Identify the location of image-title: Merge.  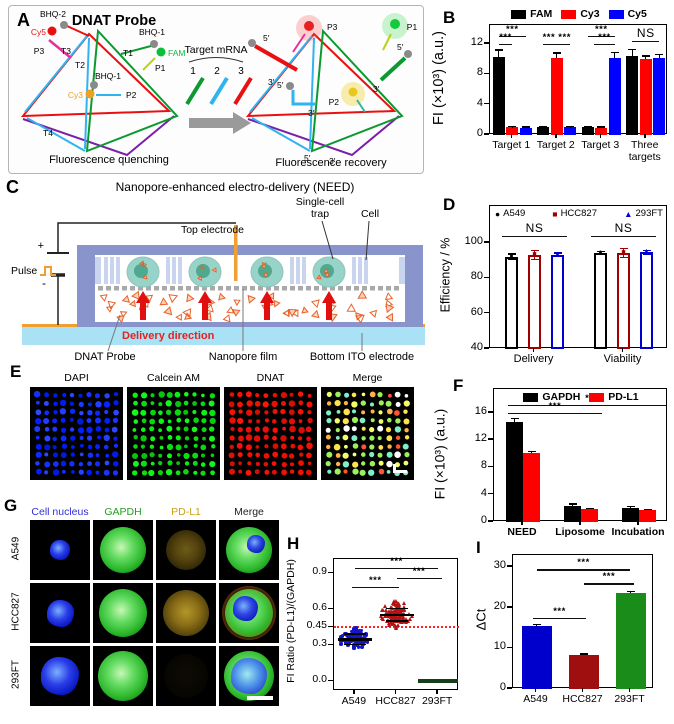
(367, 378).